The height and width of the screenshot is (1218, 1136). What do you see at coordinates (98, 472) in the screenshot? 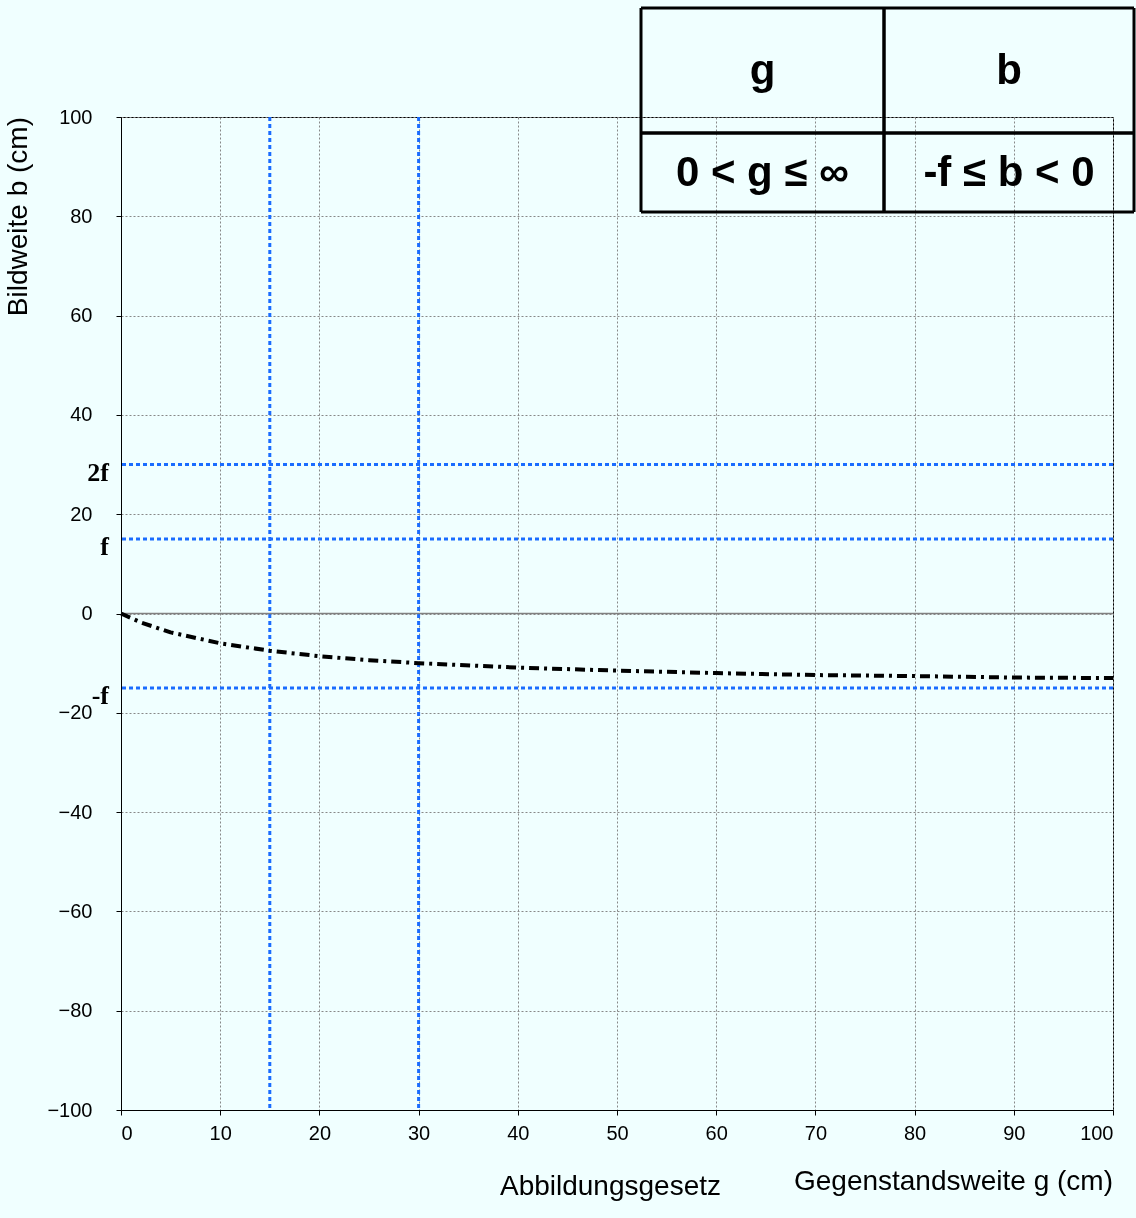
I see `ref-line-label: 2f` at bounding box center [98, 472].